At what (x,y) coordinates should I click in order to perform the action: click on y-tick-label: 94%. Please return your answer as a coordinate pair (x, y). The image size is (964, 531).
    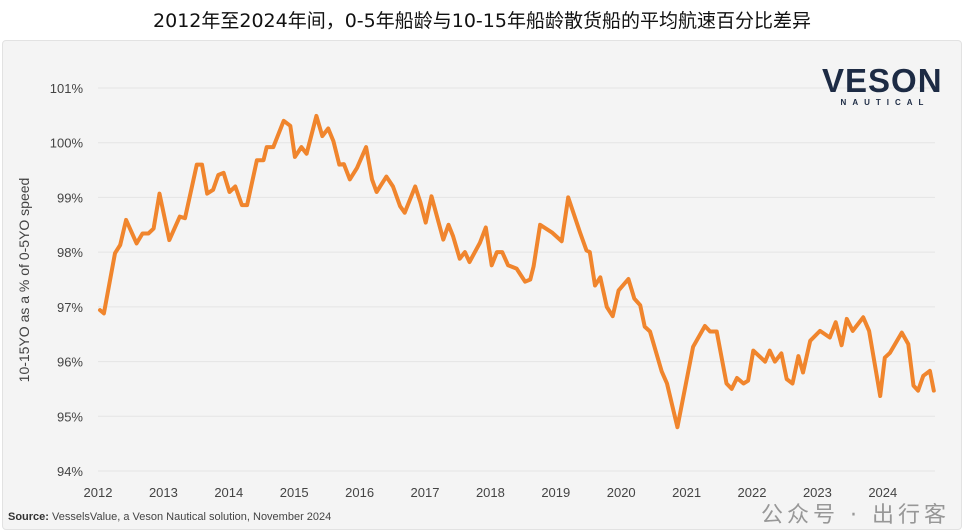
    Looking at the image, I should click on (70, 471).